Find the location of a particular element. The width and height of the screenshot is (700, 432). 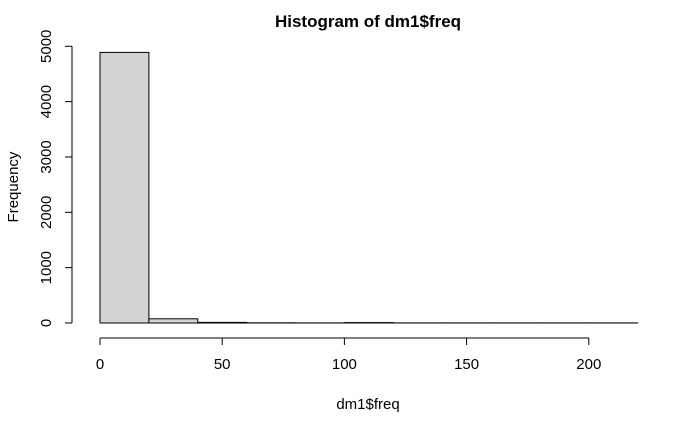

x-tick-label-1: 50 is located at coordinates (222, 364).